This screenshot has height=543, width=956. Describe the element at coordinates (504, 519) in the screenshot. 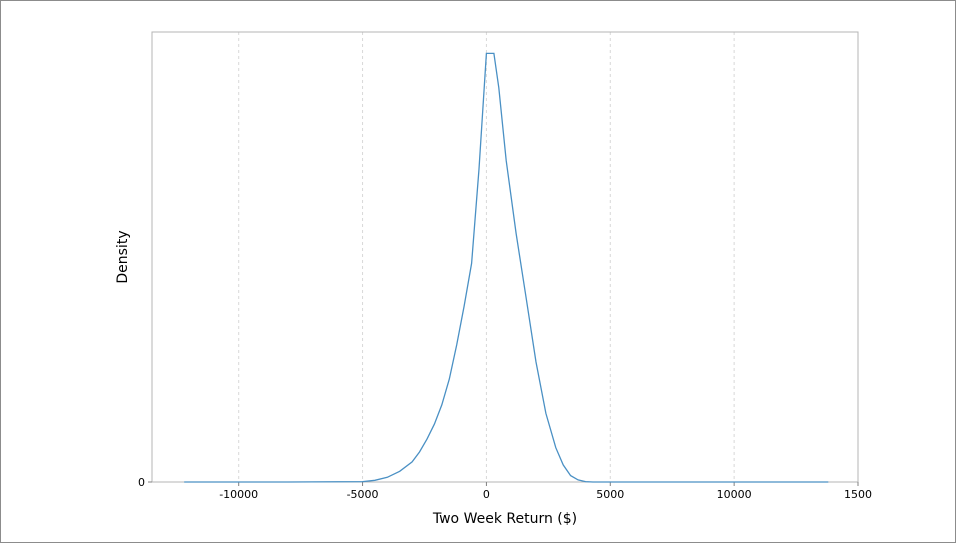

I see `x-axis-title: Two Week Return ($)` at that location.